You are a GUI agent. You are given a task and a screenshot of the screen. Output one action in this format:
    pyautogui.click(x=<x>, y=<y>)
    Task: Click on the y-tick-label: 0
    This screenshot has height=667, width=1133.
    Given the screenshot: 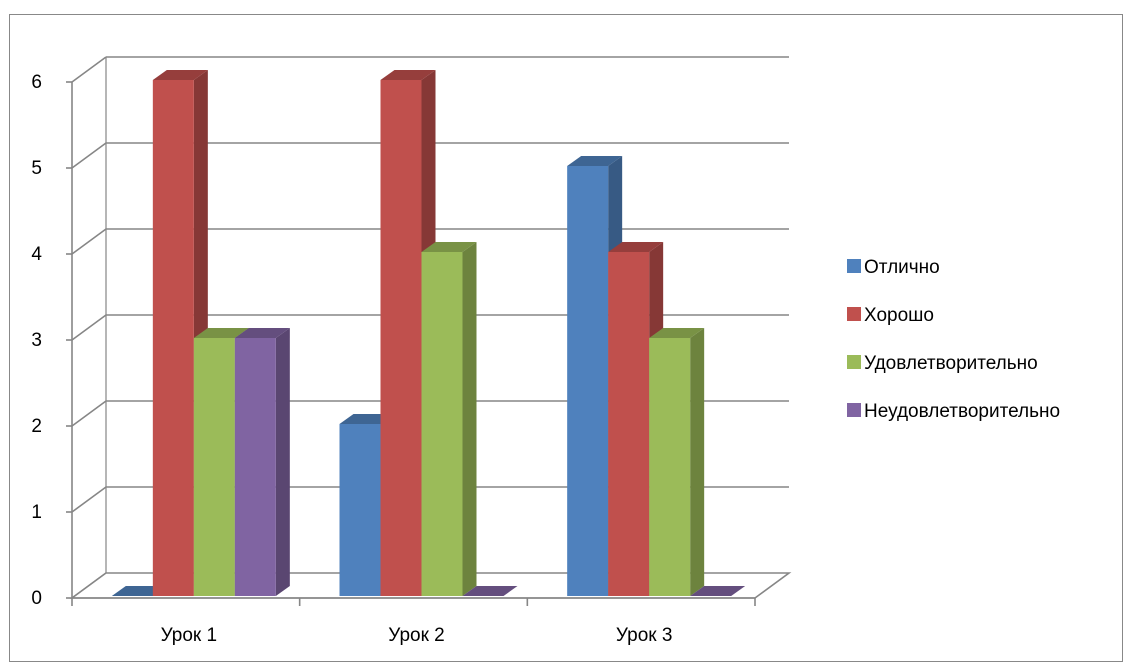 What is the action you would take?
    pyautogui.click(x=36, y=598)
    